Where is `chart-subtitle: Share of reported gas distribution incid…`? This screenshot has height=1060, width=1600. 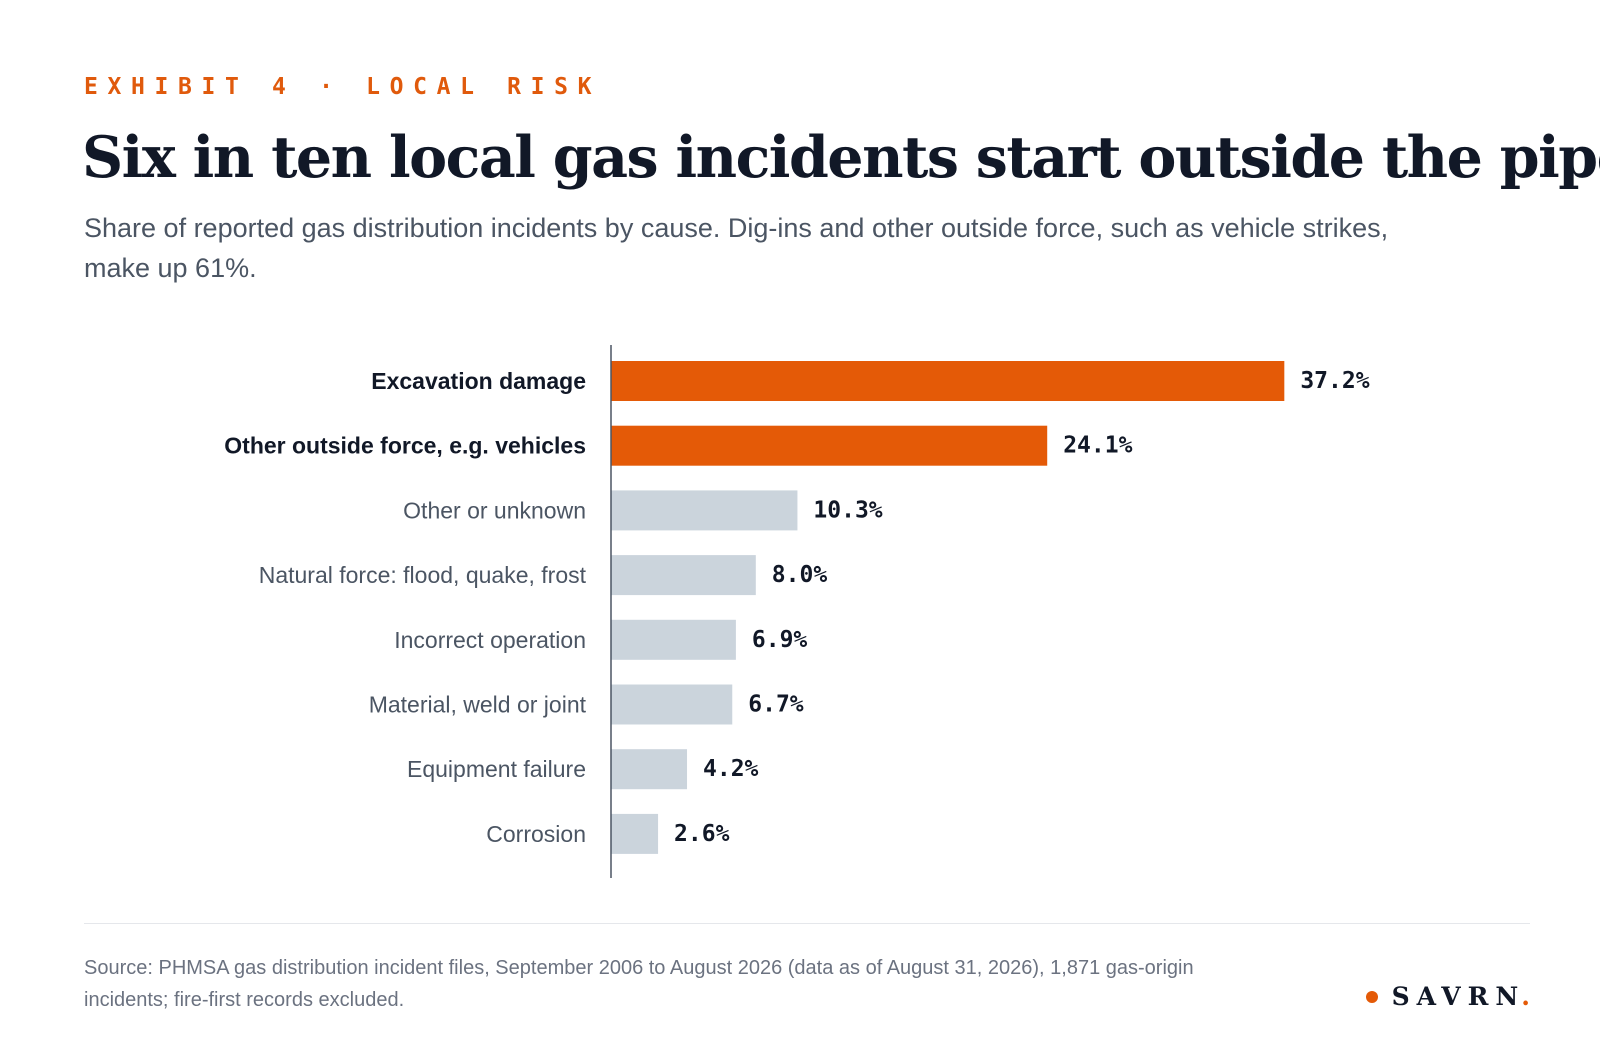
chart-subtitle: Share of reported gas distribution incid… is located at coordinates (736, 248).